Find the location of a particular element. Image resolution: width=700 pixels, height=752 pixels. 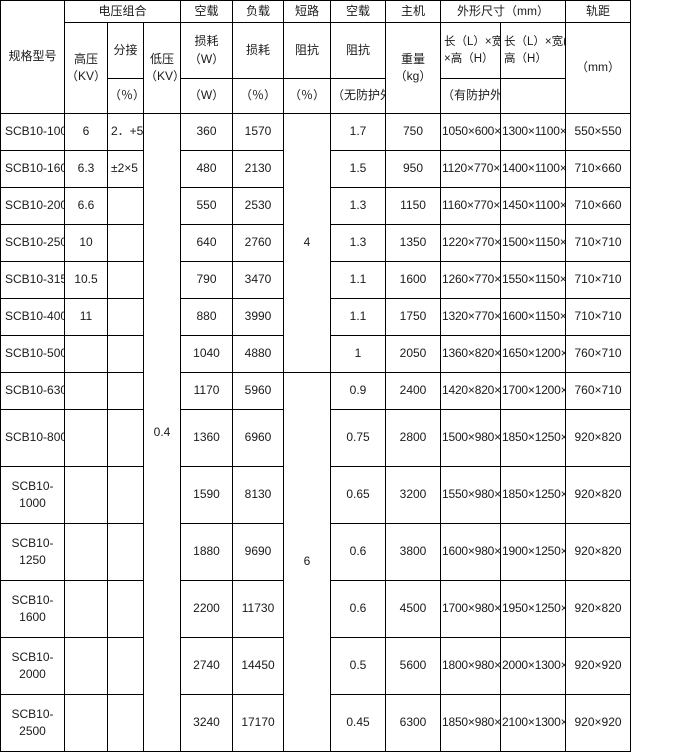

header-high-voltage: 高压（KV） is located at coordinates (86, 68).